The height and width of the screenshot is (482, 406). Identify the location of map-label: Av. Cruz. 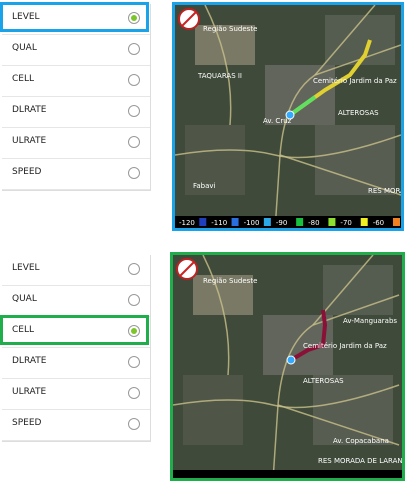
(277, 121).